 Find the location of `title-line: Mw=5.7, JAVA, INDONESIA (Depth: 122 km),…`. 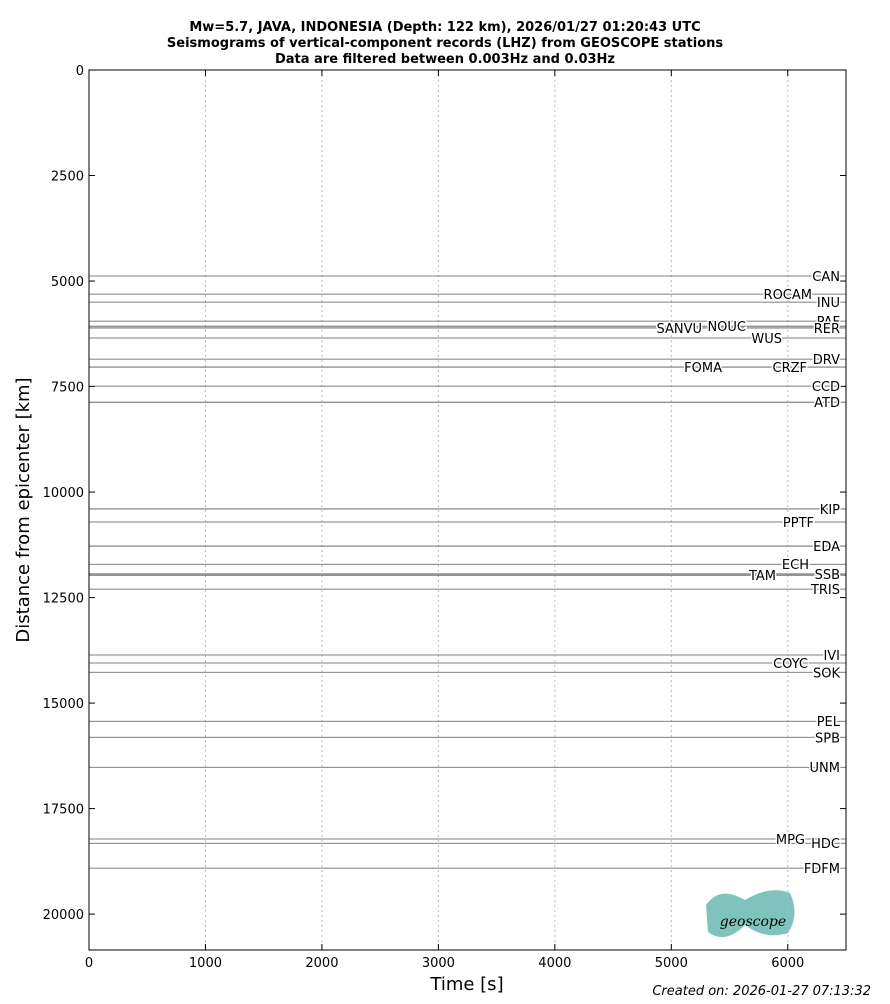

title-line: Mw=5.7, JAVA, INDONESIA (Depth: 122 km),… is located at coordinates (444, 27).